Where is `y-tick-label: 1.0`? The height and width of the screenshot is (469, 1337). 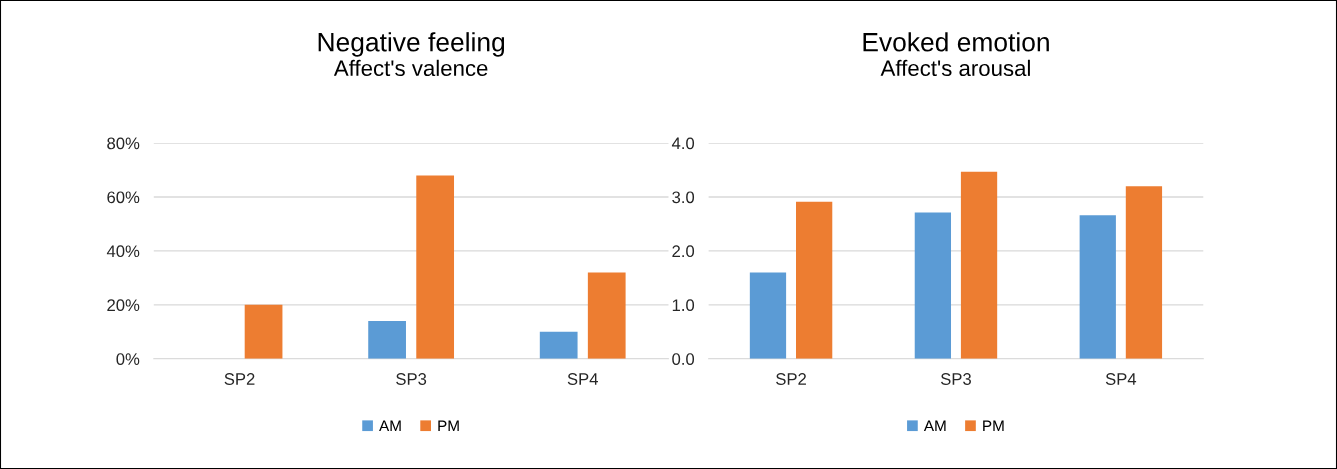 y-tick-label: 1.0 is located at coordinates (683, 305).